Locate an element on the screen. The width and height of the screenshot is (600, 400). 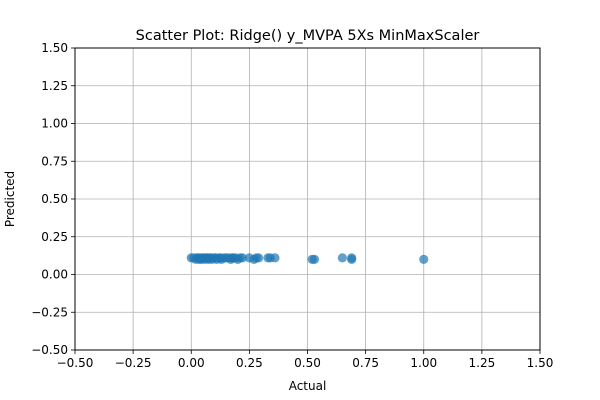
x-tick-label: 1.50 is located at coordinates (540, 363).